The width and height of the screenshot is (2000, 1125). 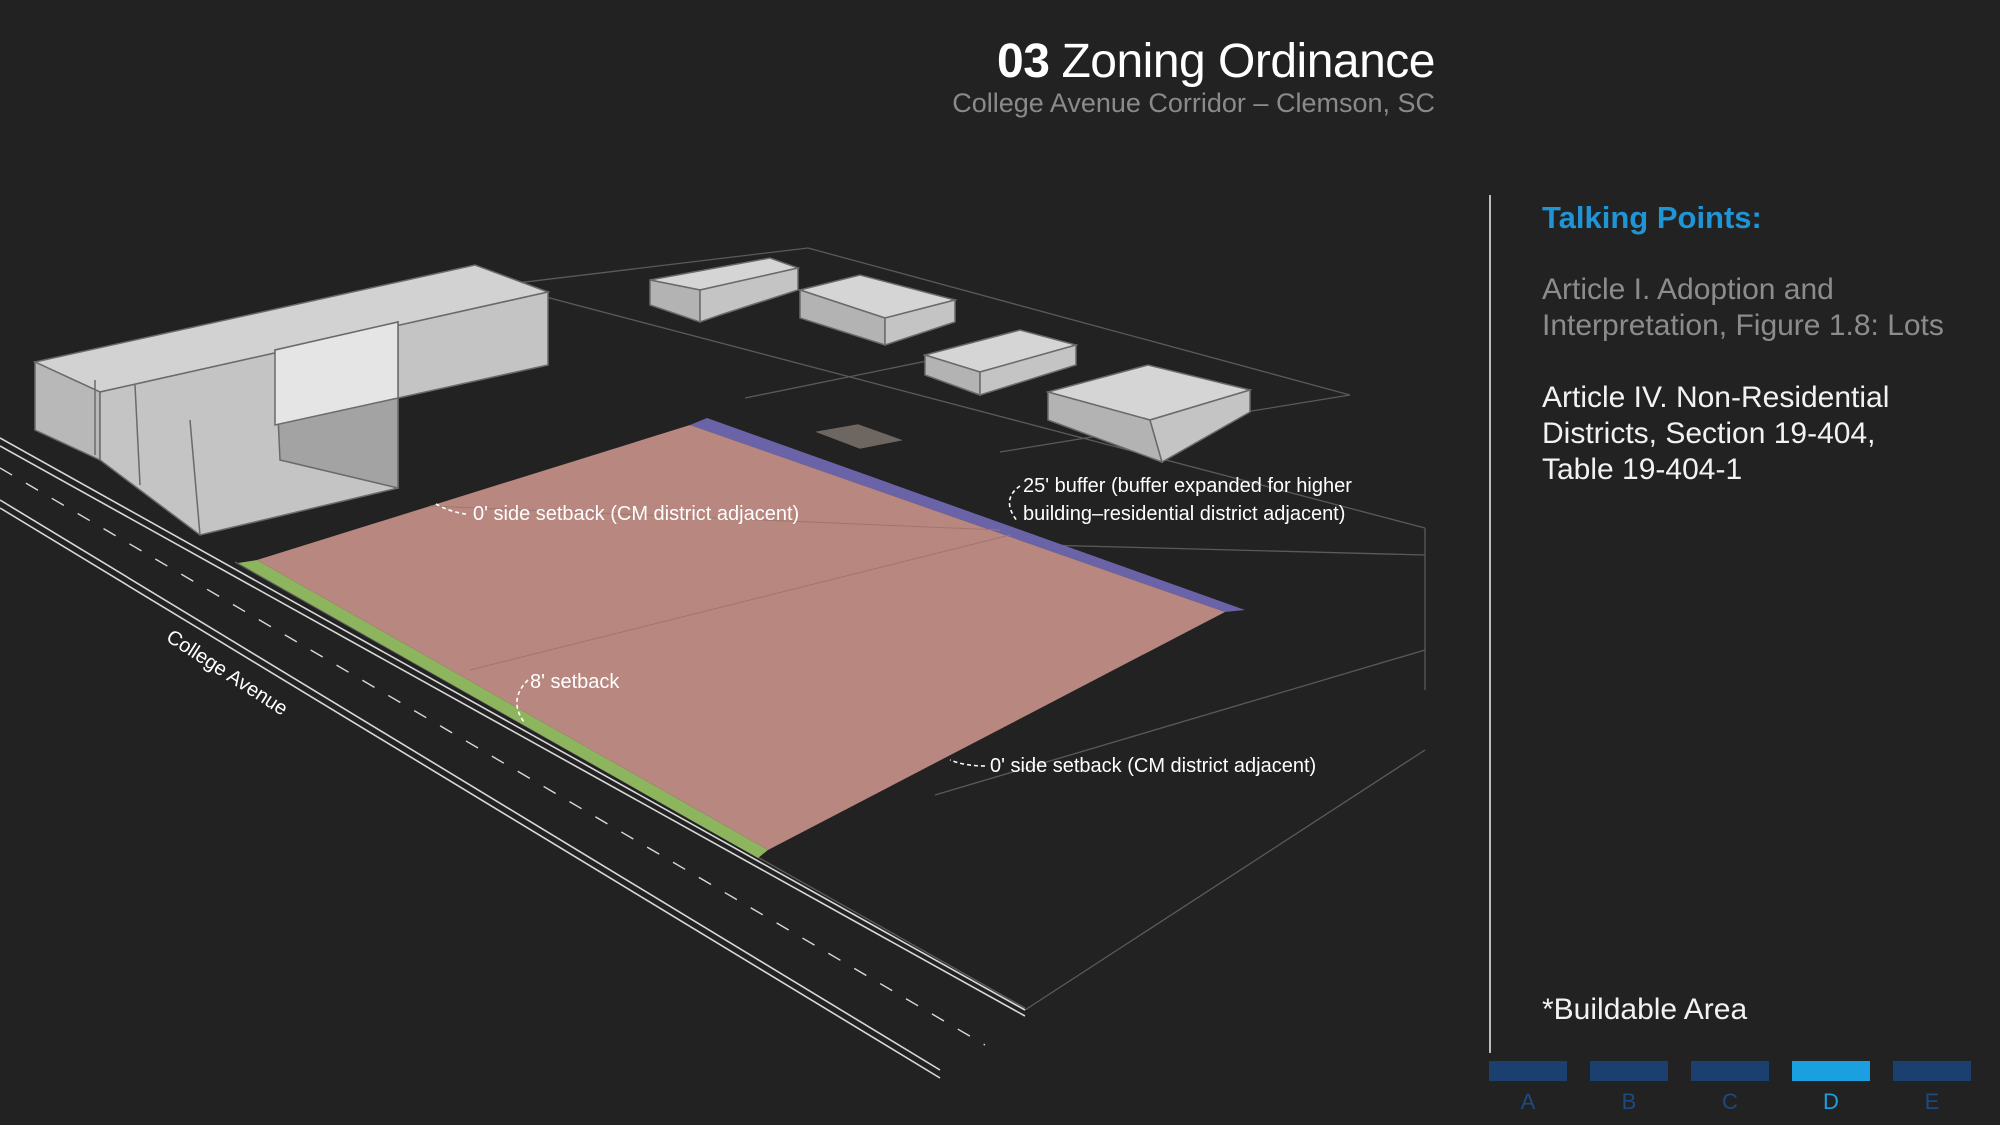 I want to click on buffer-zone, so click(x=967, y=515).